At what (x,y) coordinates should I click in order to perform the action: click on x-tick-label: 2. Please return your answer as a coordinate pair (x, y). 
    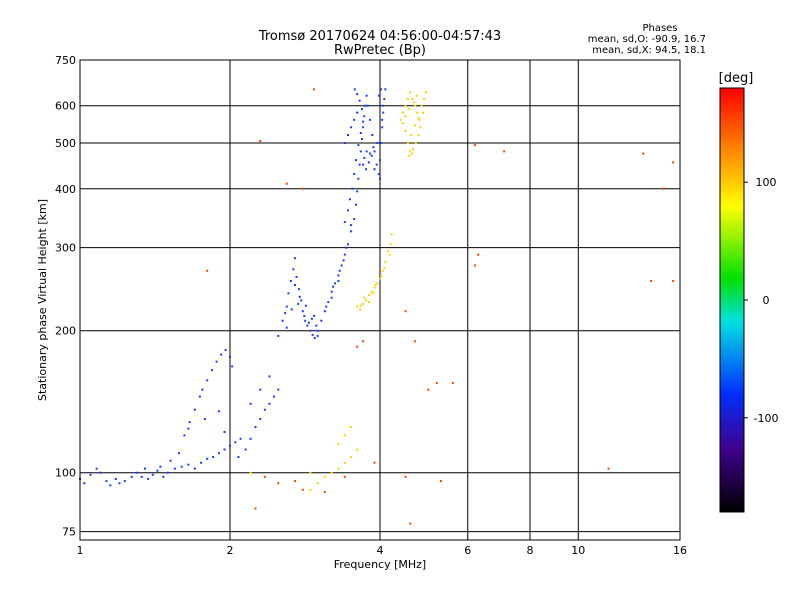
    Looking at the image, I should click on (230, 550).